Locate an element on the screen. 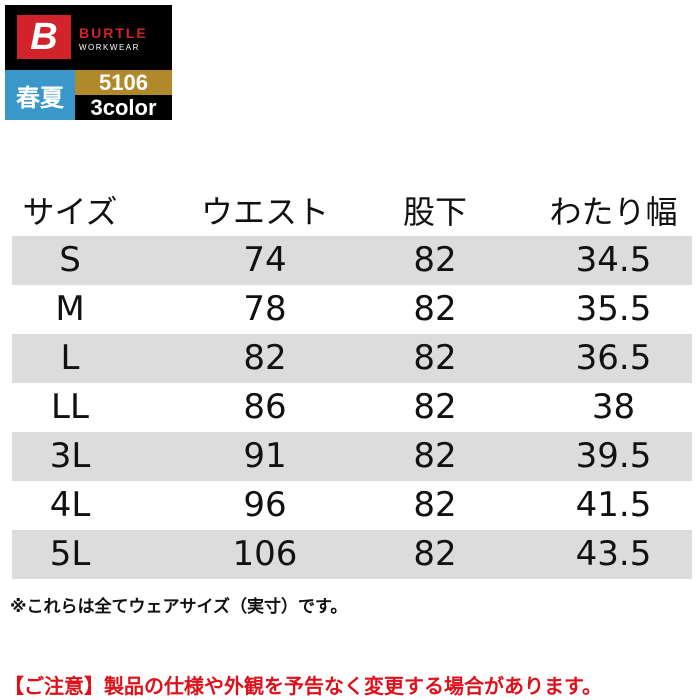 Image resolution: width=700 pixels, height=700 pixels. cell-size: S is located at coordinates (70, 260).